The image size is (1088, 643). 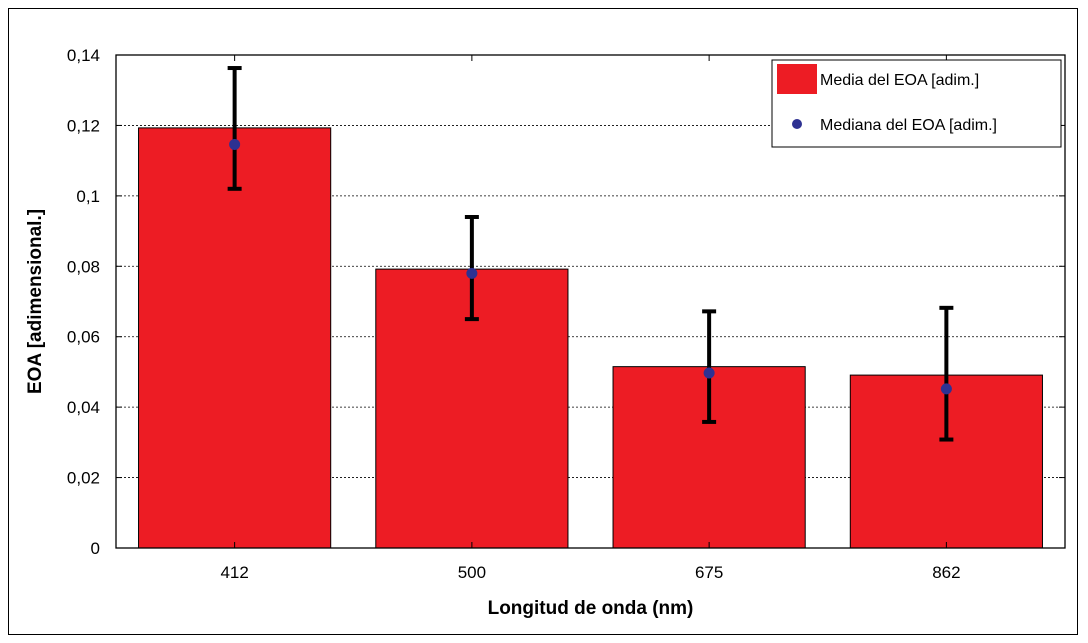 I want to click on bar, so click(x=235, y=338).